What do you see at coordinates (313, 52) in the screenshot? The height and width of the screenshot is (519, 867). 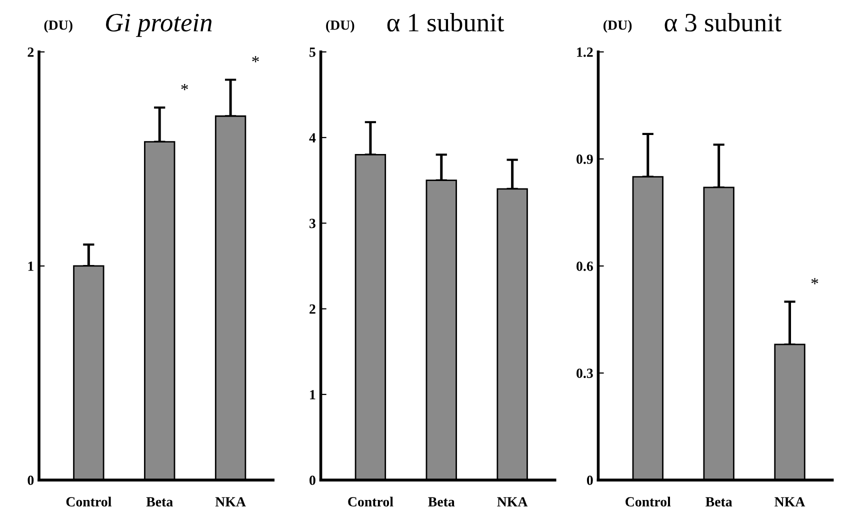 I see `y-tick-label: 5` at bounding box center [313, 52].